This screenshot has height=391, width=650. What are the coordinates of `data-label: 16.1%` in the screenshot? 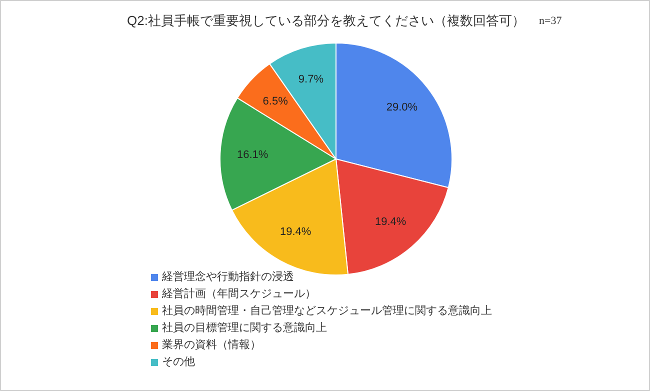 It's located at (252, 154).